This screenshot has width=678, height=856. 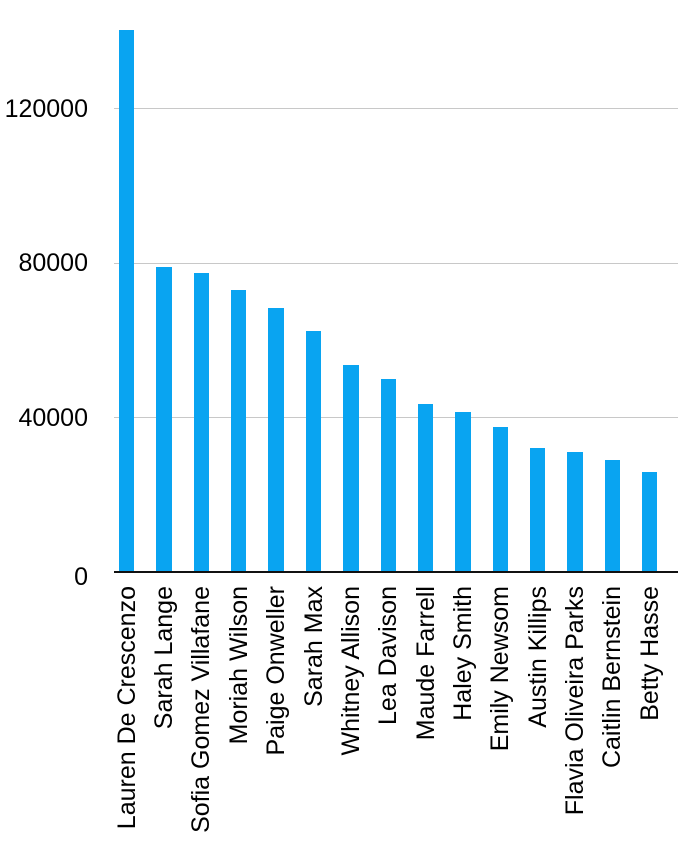 What do you see at coordinates (53, 263) in the screenshot?
I see `y-axis-tick-label: 80000` at bounding box center [53, 263].